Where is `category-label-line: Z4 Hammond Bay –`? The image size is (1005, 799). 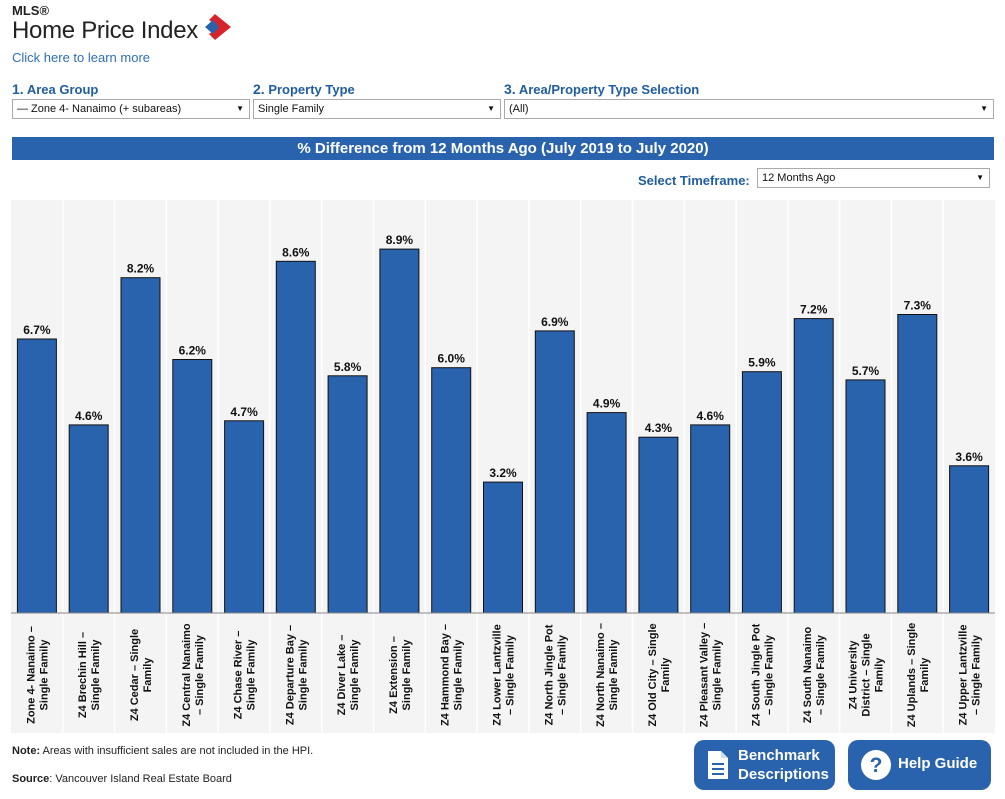
category-label-line: Z4 Hammond Bay – is located at coordinates (446, 675).